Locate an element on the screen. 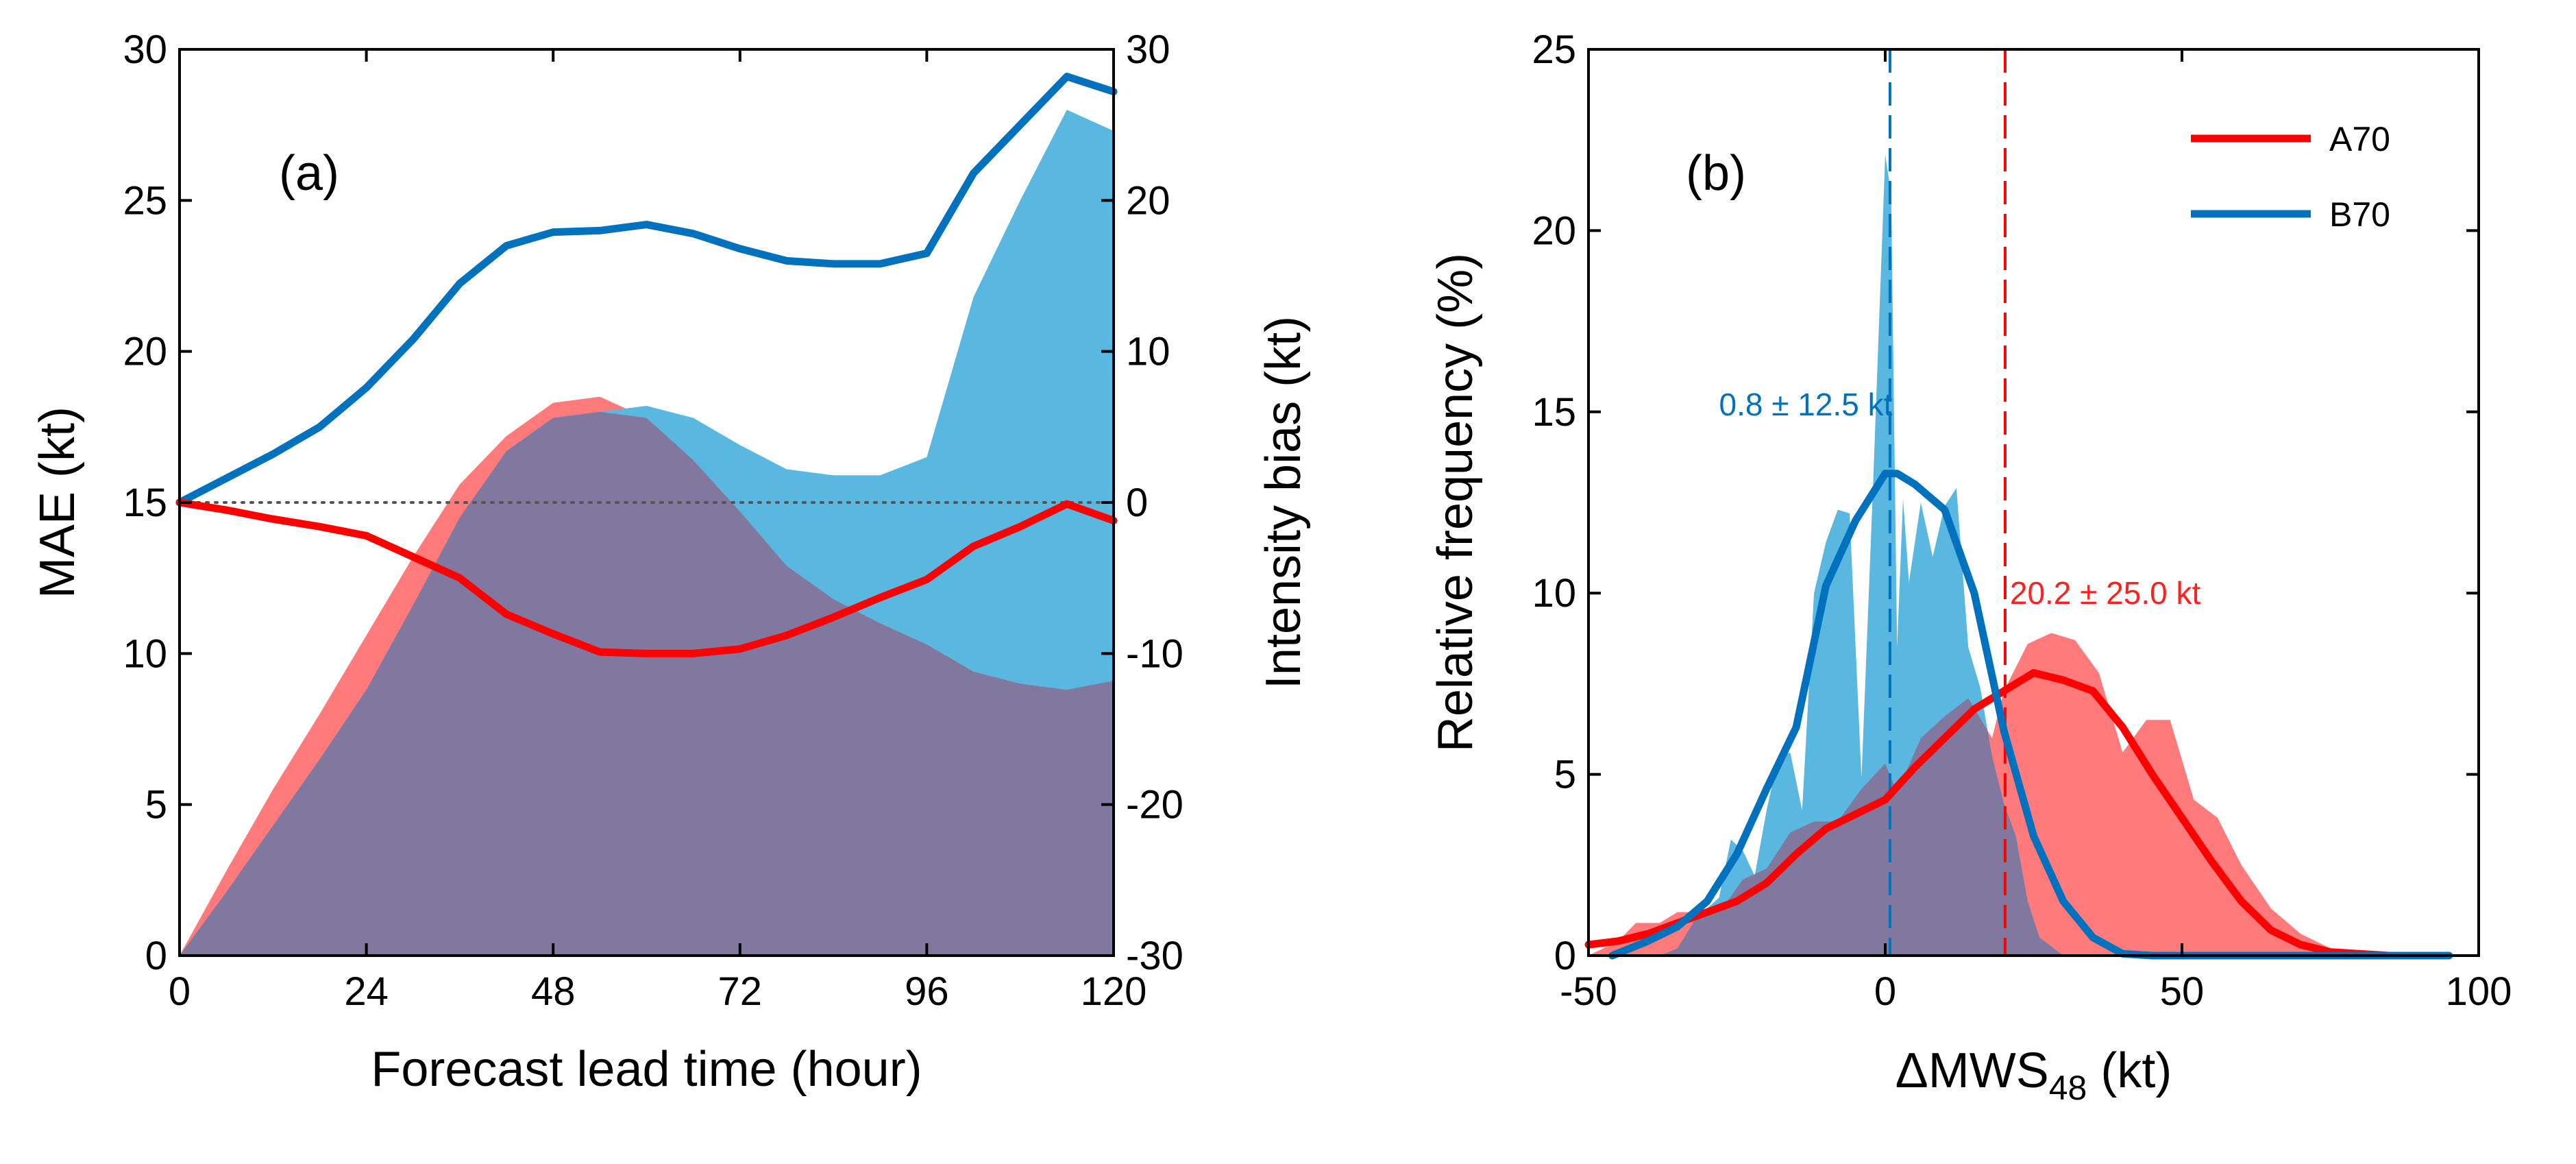 This screenshot has width=2576, height=1164. legend-label-b70: B70 is located at coordinates (2360, 214).